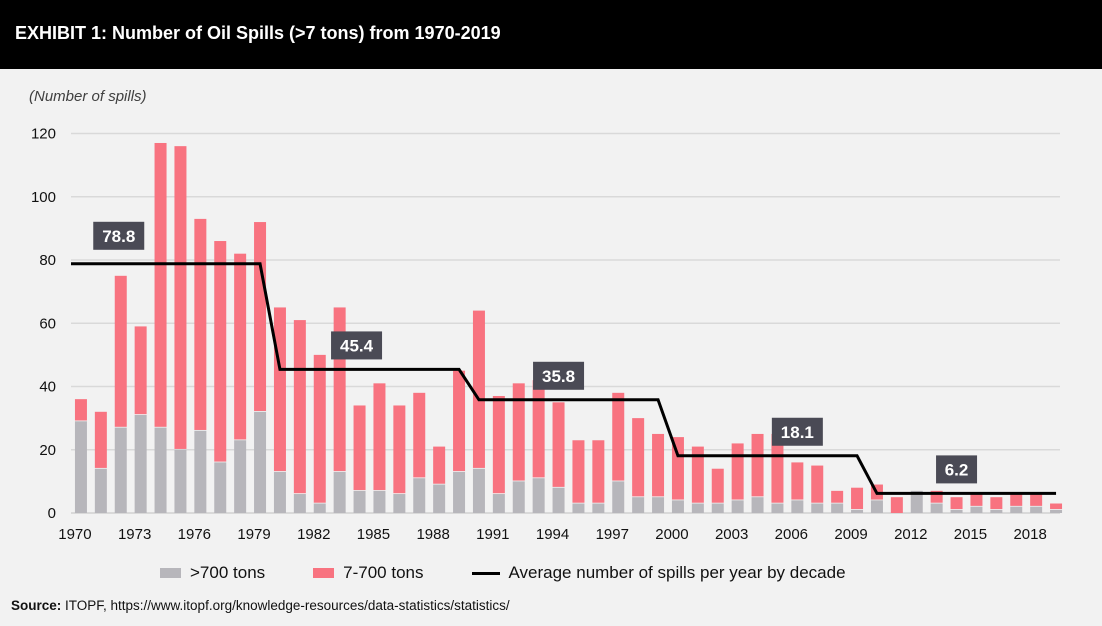 The image size is (1102, 626). What do you see at coordinates (47, 323) in the screenshot?
I see `y-tick-label: 60` at bounding box center [47, 323].